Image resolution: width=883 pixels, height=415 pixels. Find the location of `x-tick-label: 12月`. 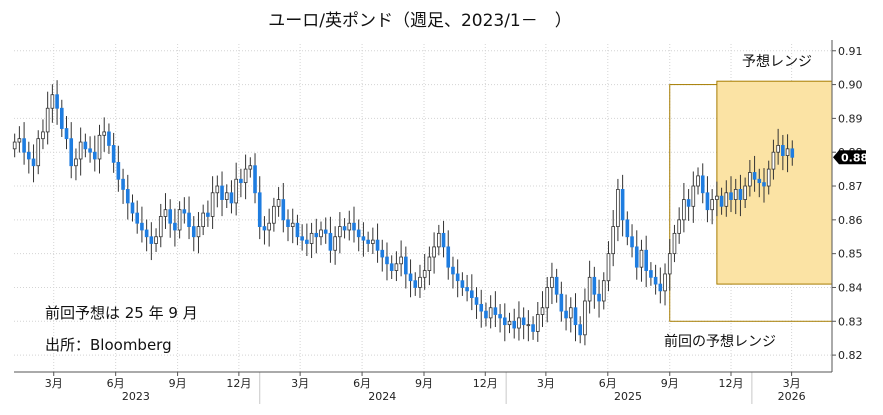

x-tick-label: 12月 is located at coordinates (238, 383).